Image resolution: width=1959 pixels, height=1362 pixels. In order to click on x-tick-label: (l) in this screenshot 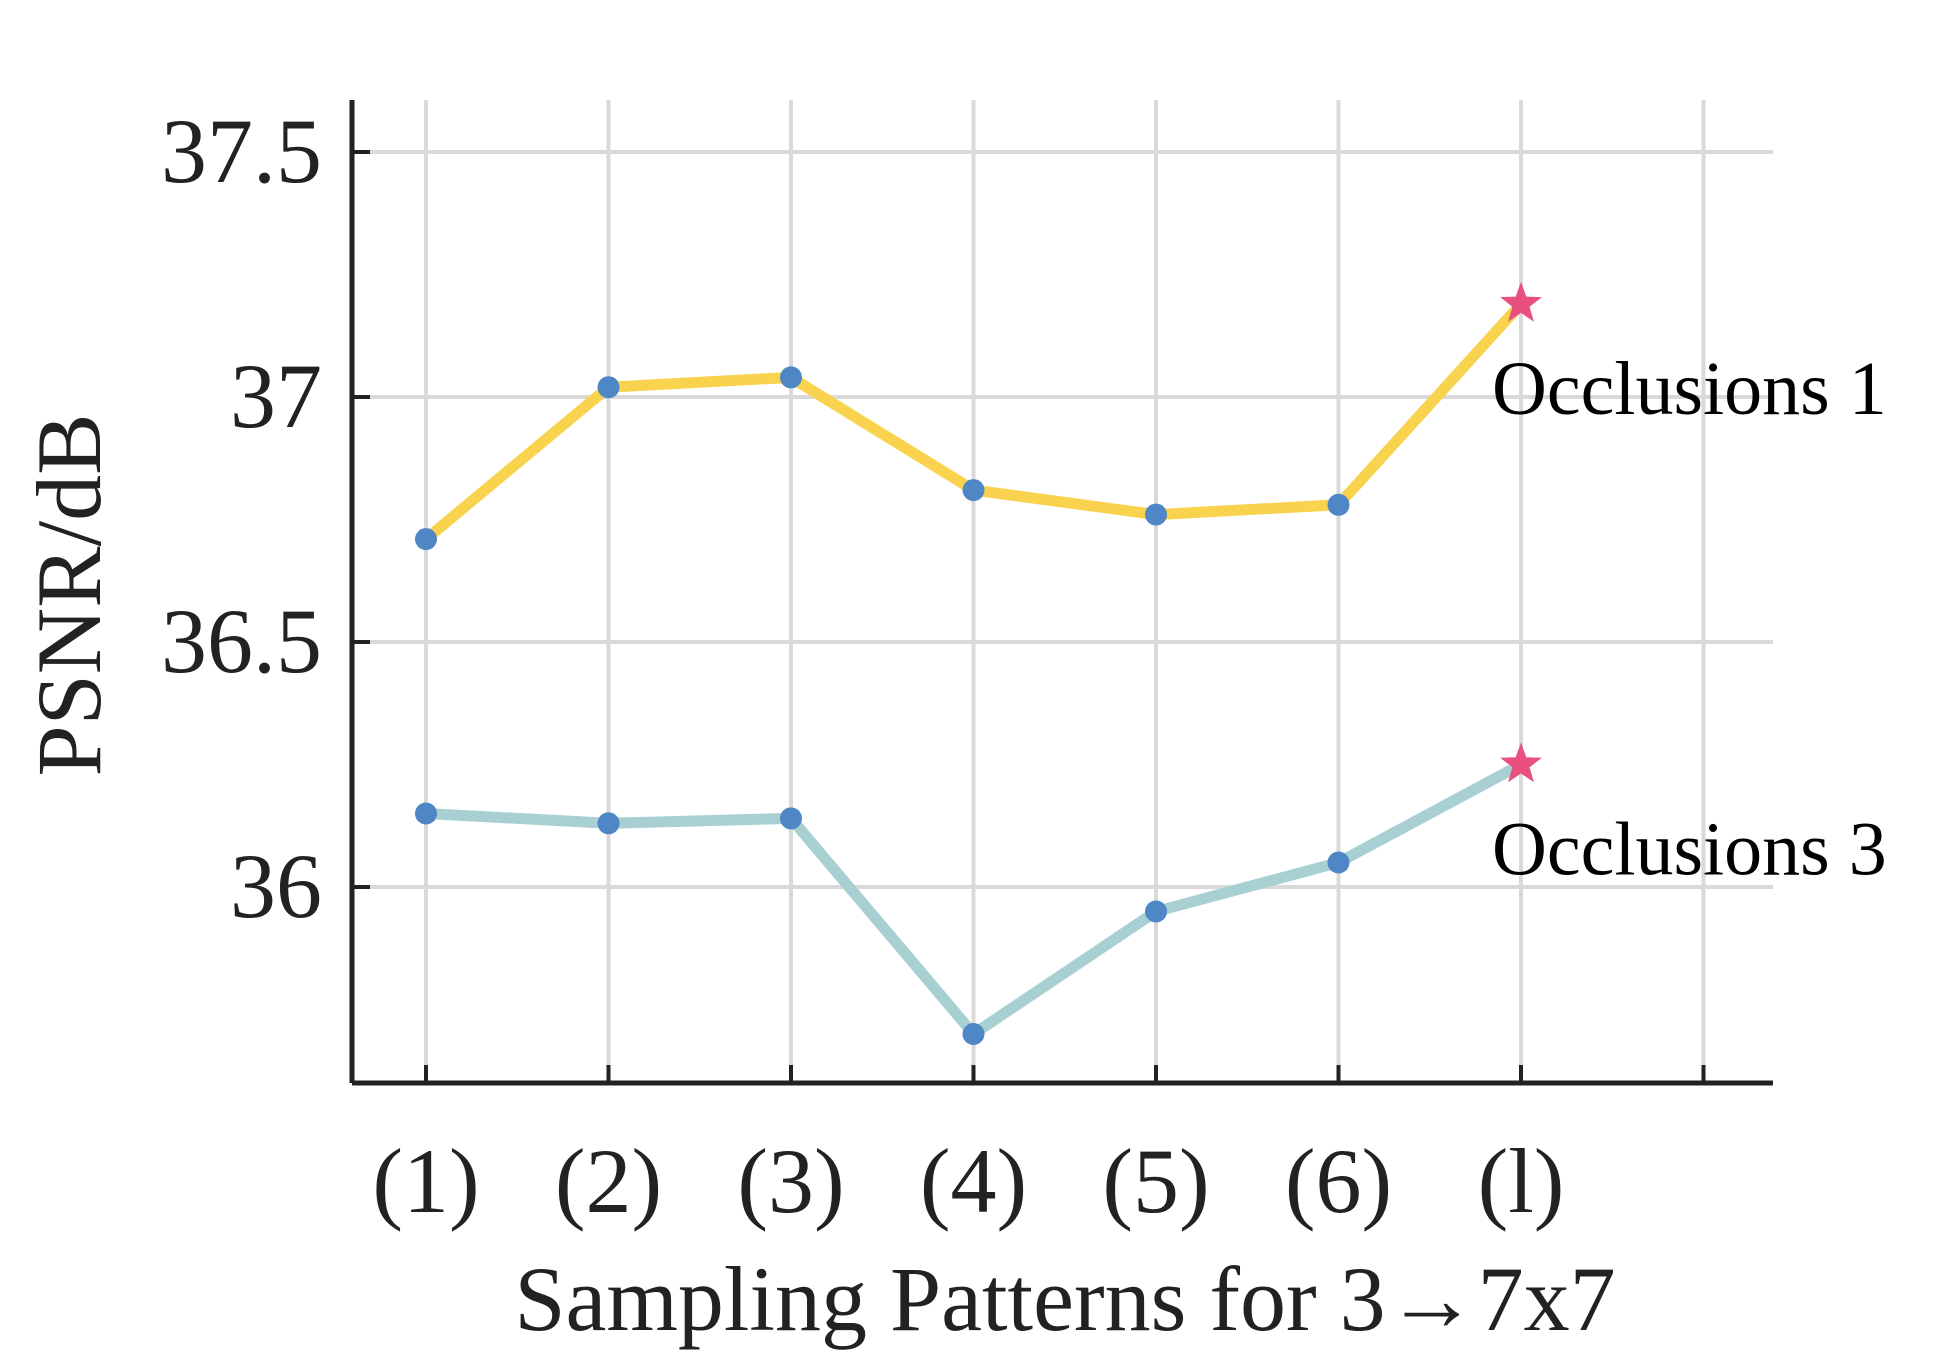, I will do `click(1521, 1181)`.